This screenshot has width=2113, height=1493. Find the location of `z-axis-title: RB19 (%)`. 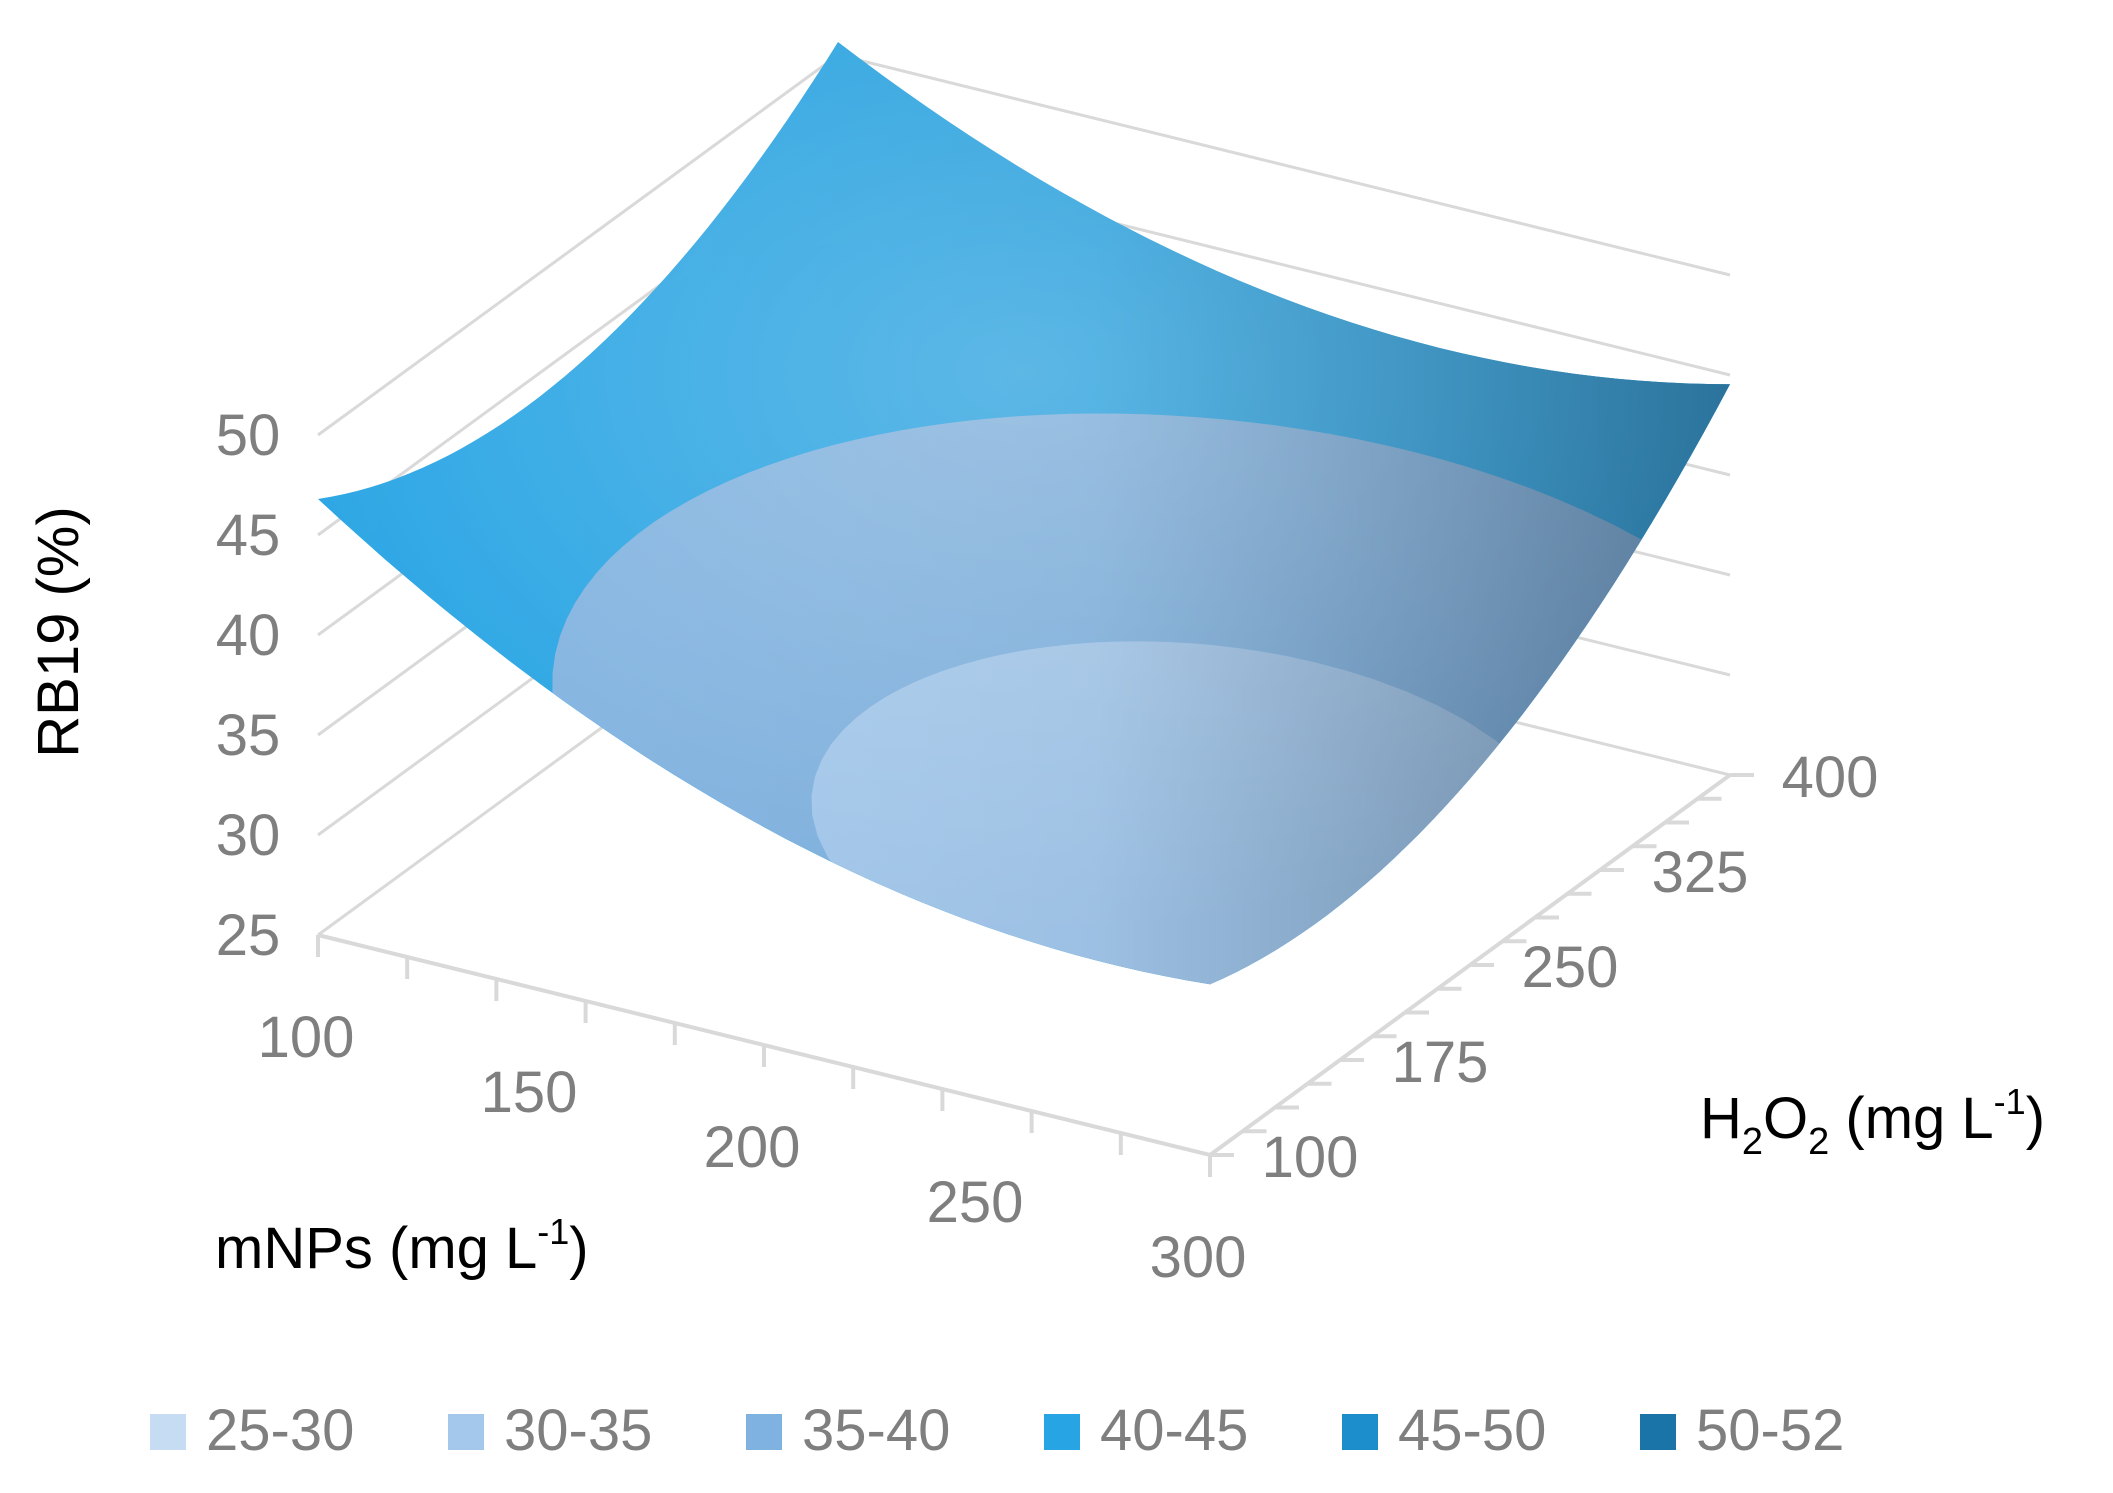

z-axis-title: RB19 (%) is located at coordinates (58, 631).